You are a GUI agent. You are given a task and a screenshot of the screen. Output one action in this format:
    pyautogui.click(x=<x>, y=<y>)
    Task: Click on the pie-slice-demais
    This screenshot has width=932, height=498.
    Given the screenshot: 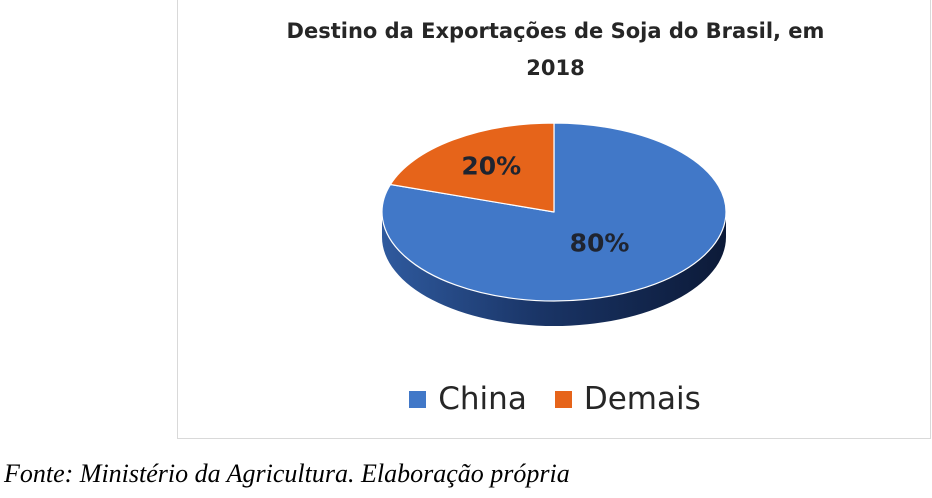 What is the action you would take?
    pyautogui.click(x=472, y=167)
    